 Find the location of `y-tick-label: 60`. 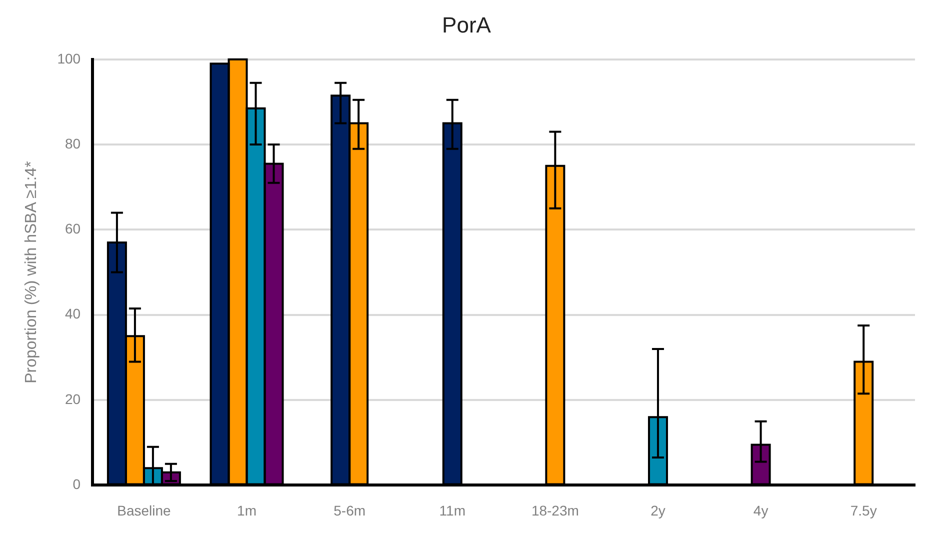

y-tick-label: 60 is located at coordinates (72, 228).